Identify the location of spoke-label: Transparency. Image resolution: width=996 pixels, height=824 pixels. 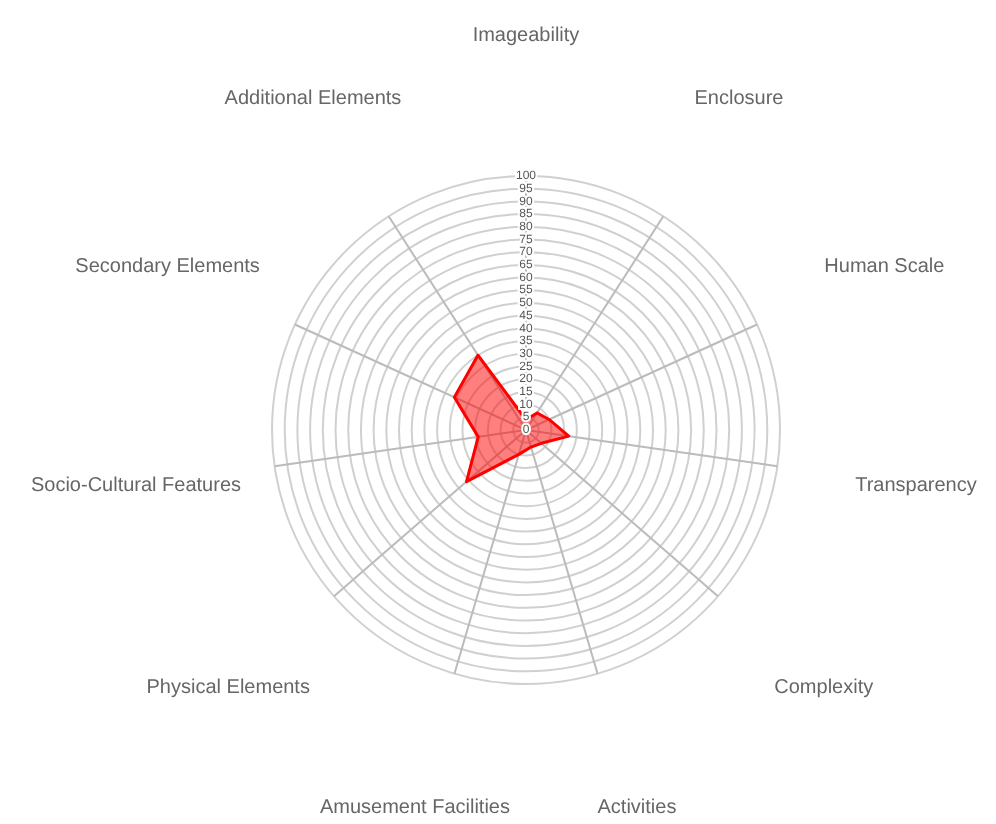
(916, 486).